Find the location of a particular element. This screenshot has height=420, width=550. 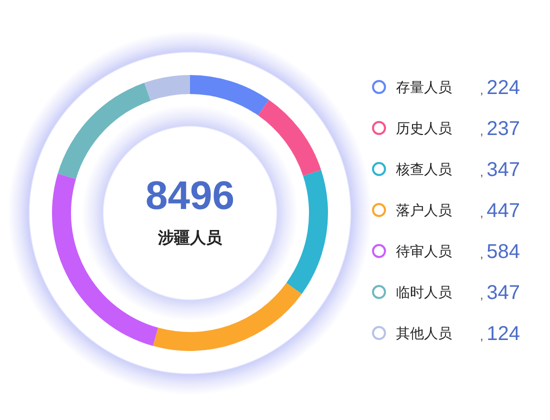

legend-label: 历史人员 is located at coordinates (424, 128).